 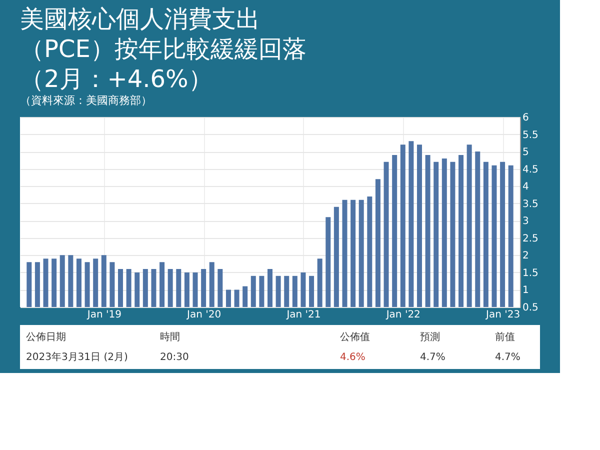 I want to click on text: 預測, so click(x=430, y=337).